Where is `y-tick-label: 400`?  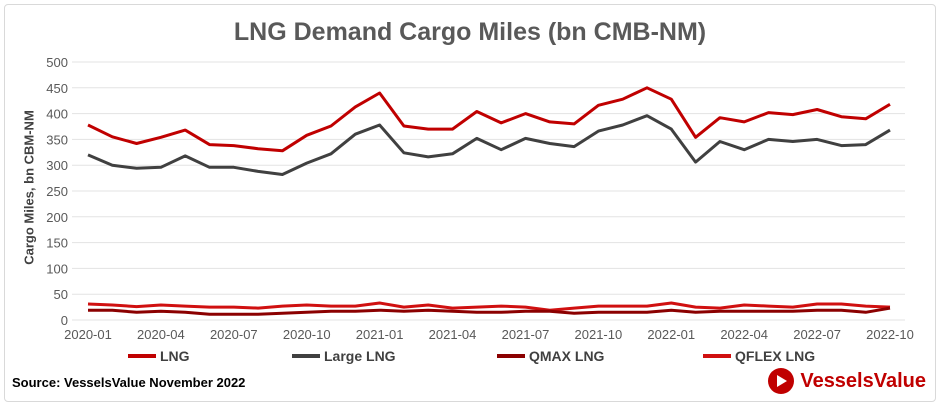
y-tick-label: 400 is located at coordinates (57, 114).